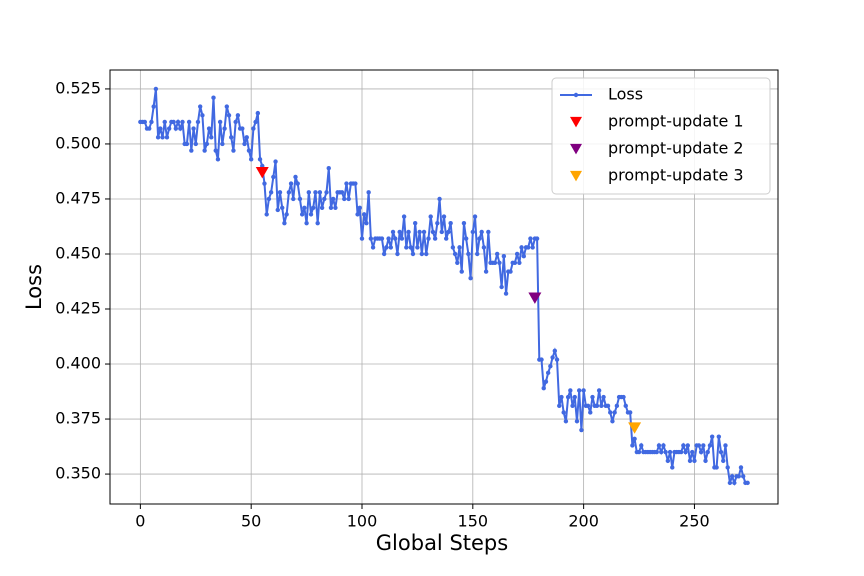 Image resolution: width=864 pixels, height=576 pixels. What do you see at coordinates (251, 521) in the screenshot?
I see `x-tick-label: 50` at bounding box center [251, 521].